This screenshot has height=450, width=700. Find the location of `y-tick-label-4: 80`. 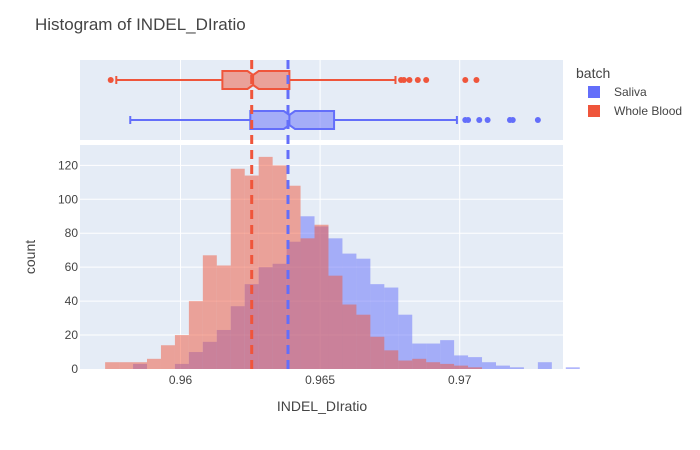

y-tick-label-4: 80 is located at coordinates (72, 233).